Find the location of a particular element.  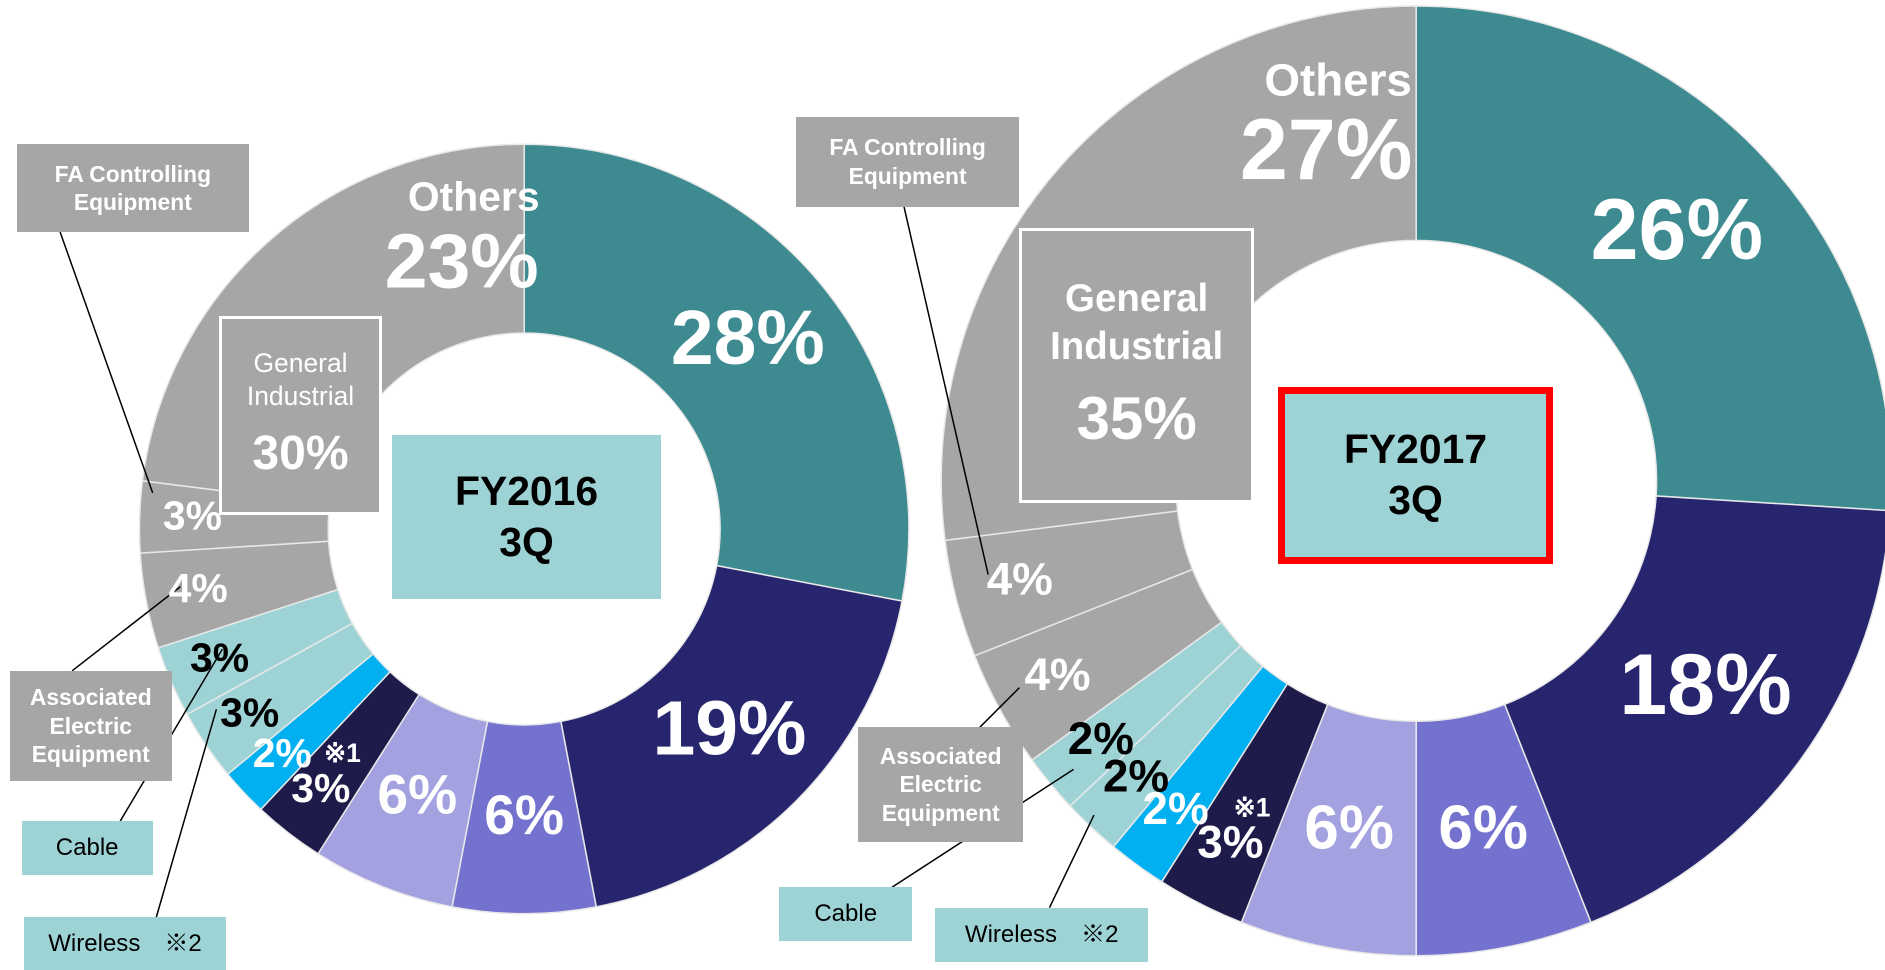

center-label: FY2017 is located at coordinates (1415, 449).